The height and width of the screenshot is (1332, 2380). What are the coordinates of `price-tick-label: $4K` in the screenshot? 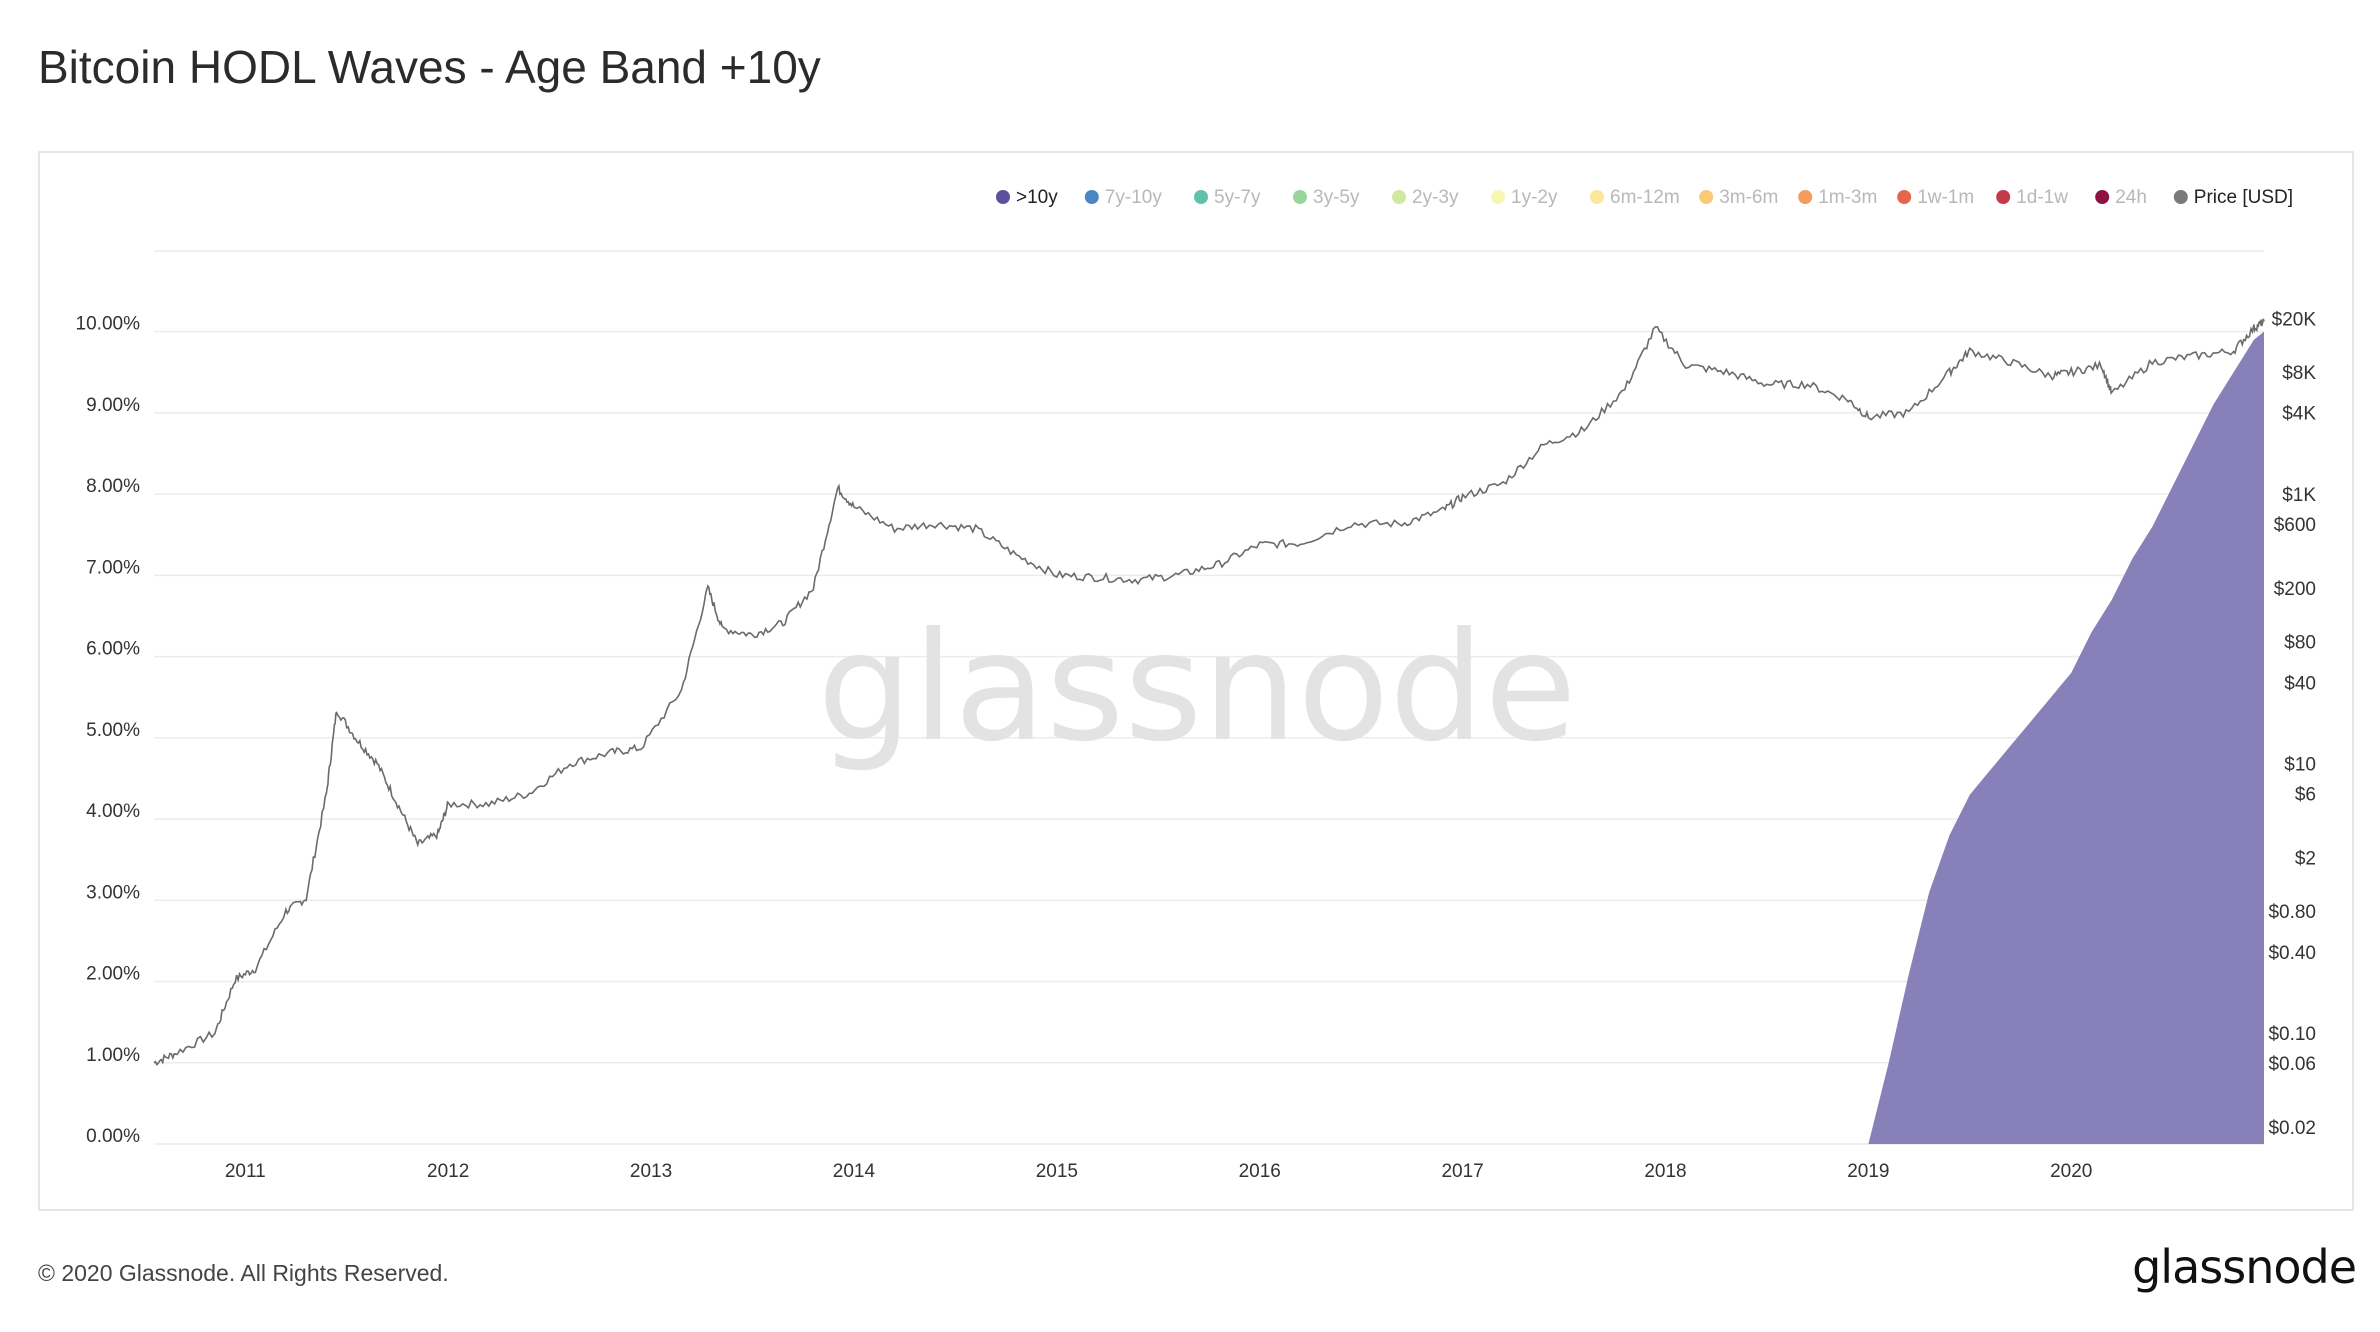 It's located at (2299, 414).